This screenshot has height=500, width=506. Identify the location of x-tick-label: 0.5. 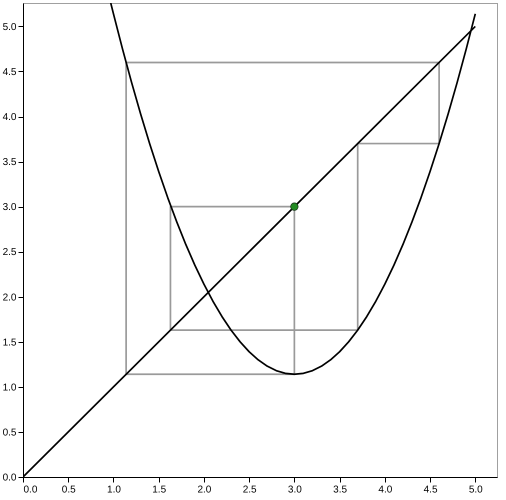
(69, 490).